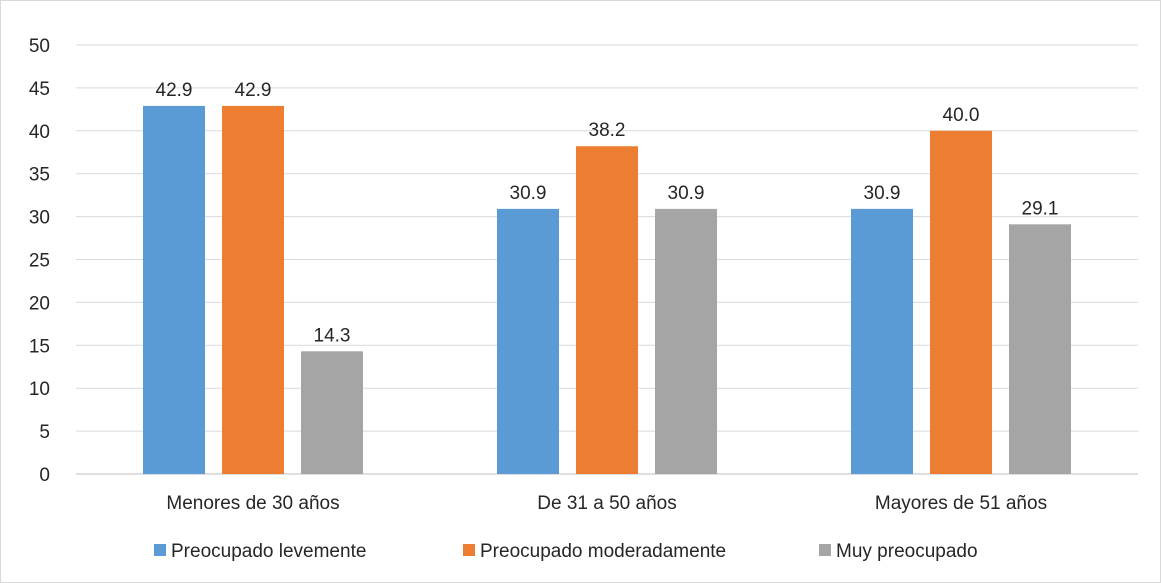  I want to click on y-tick-label: 20, so click(39, 303).